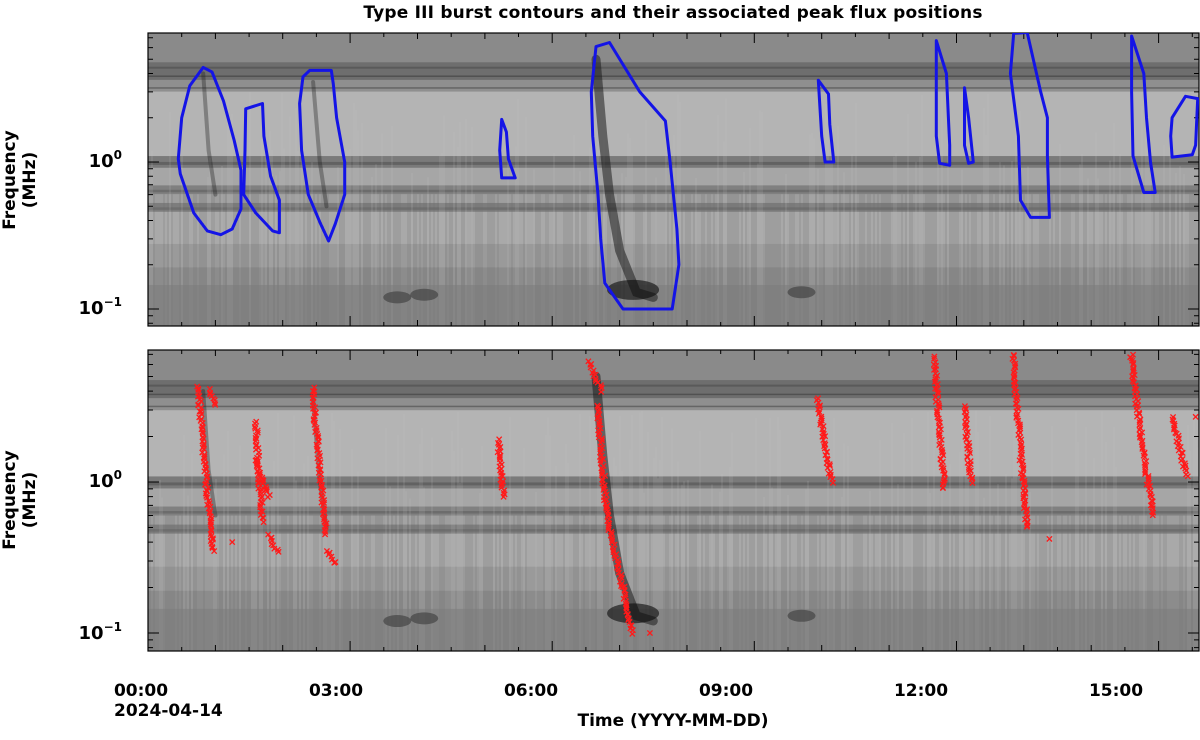  I want to click on xtick-0300: 03:00, so click(336, 691).